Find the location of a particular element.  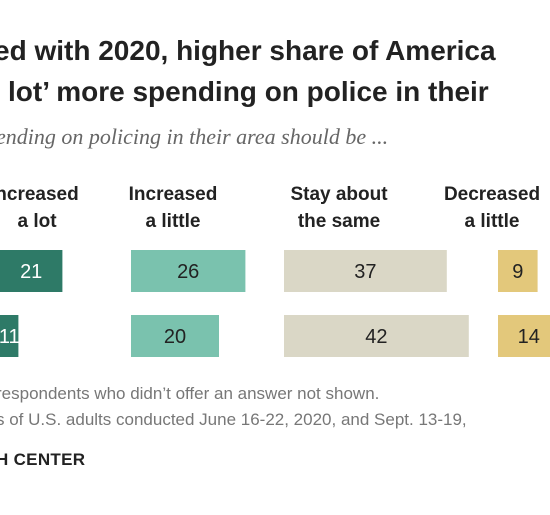

column-header-decreased-a-little: Decreased a little is located at coordinates (492, 208).